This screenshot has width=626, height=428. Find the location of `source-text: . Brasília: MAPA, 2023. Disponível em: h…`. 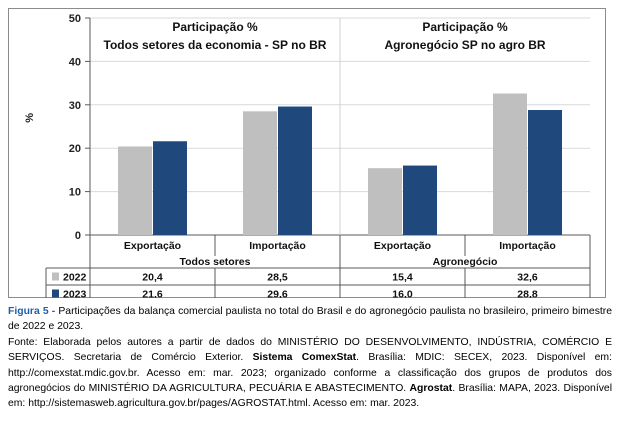

source-text: . Brasília: MAPA, 2023. Disponível em: h… is located at coordinates (310, 396).